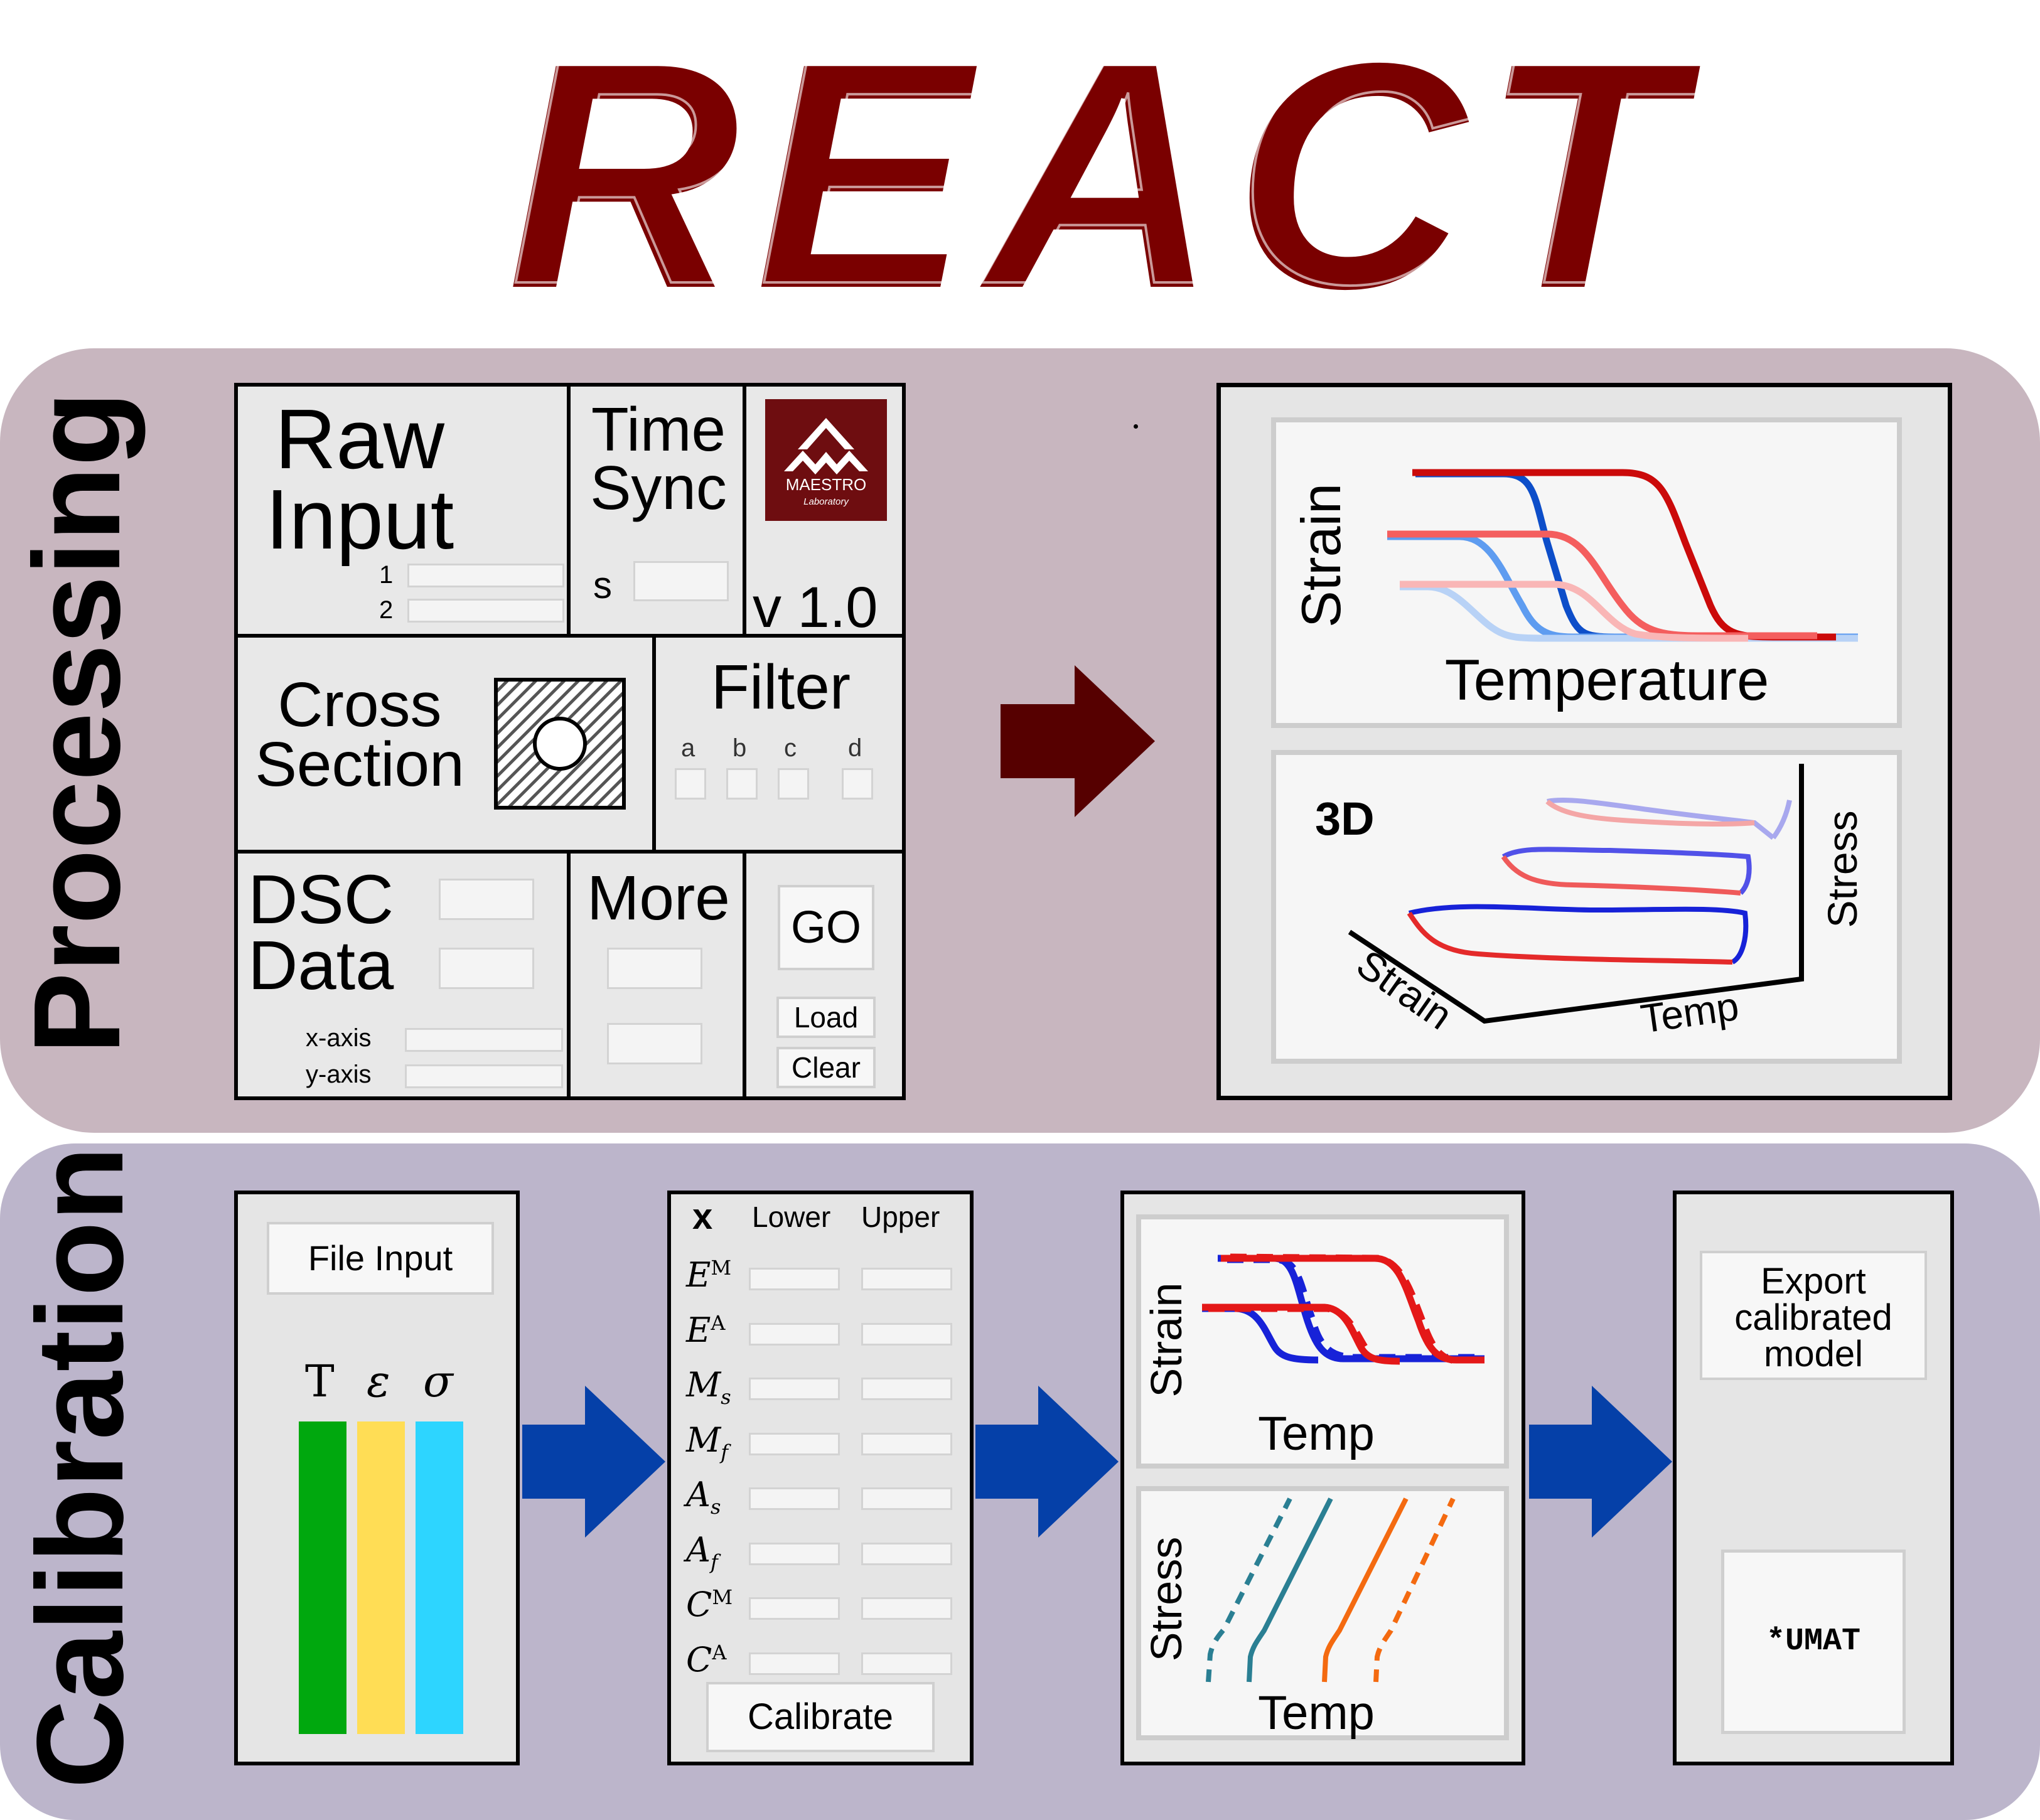 This screenshot has height=1820, width=2040. I want to click on param-label: CM, so click(709, 1604).